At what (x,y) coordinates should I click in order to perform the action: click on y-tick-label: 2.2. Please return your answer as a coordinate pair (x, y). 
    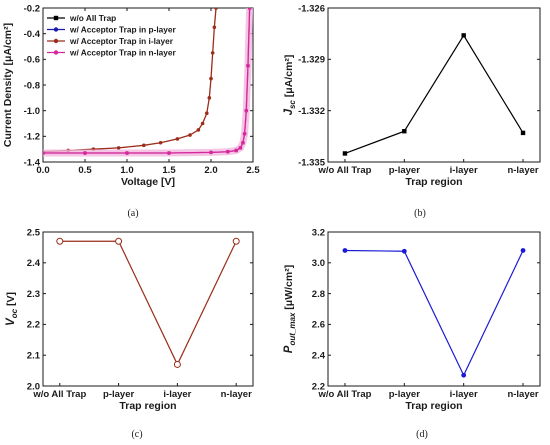
    Looking at the image, I should click on (318, 386).